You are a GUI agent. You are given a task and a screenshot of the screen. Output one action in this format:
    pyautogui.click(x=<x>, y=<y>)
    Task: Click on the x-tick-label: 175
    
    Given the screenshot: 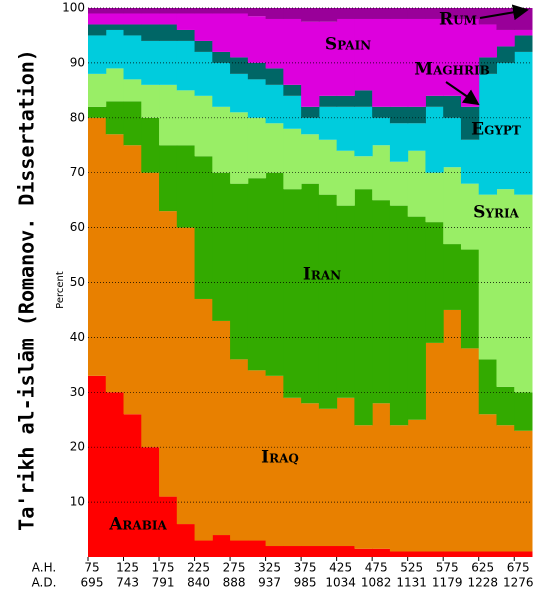 What is the action you would take?
    pyautogui.click(x=163, y=568)
    